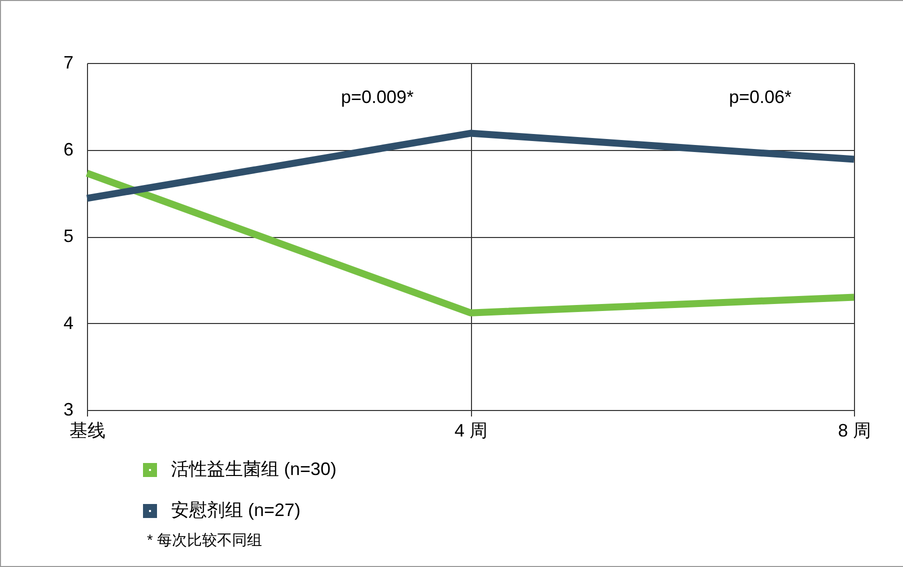 This screenshot has height=567, width=903. I want to click on x-tick-label: 4 周, so click(471, 430).